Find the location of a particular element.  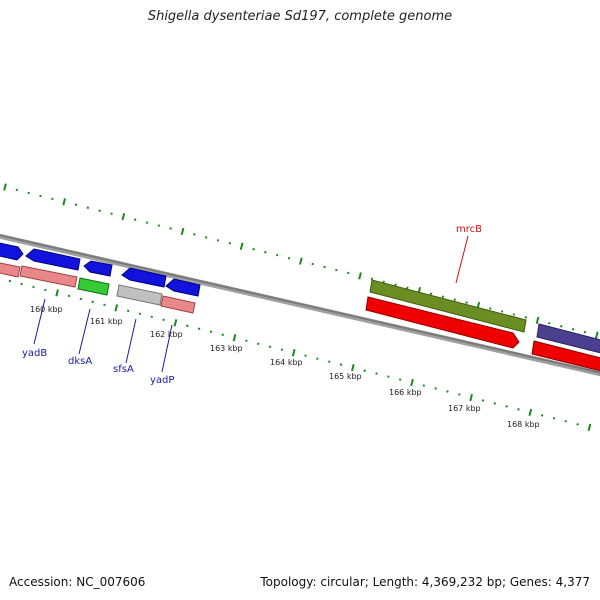

kbp-label: 166 kbp is located at coordinates (405, 392).